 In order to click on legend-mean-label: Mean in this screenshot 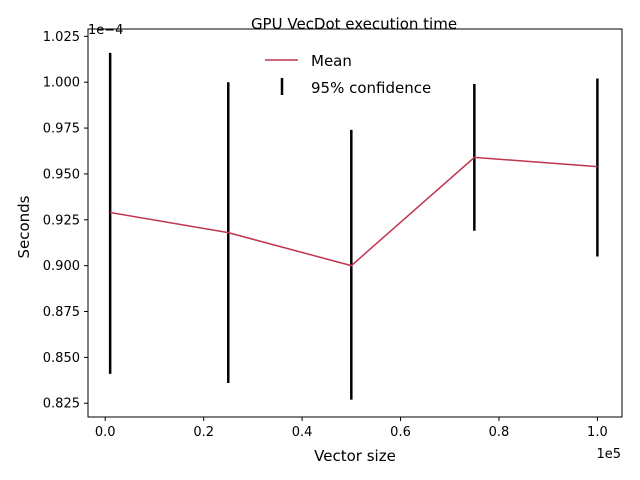, I will do `click(331, 61)`.